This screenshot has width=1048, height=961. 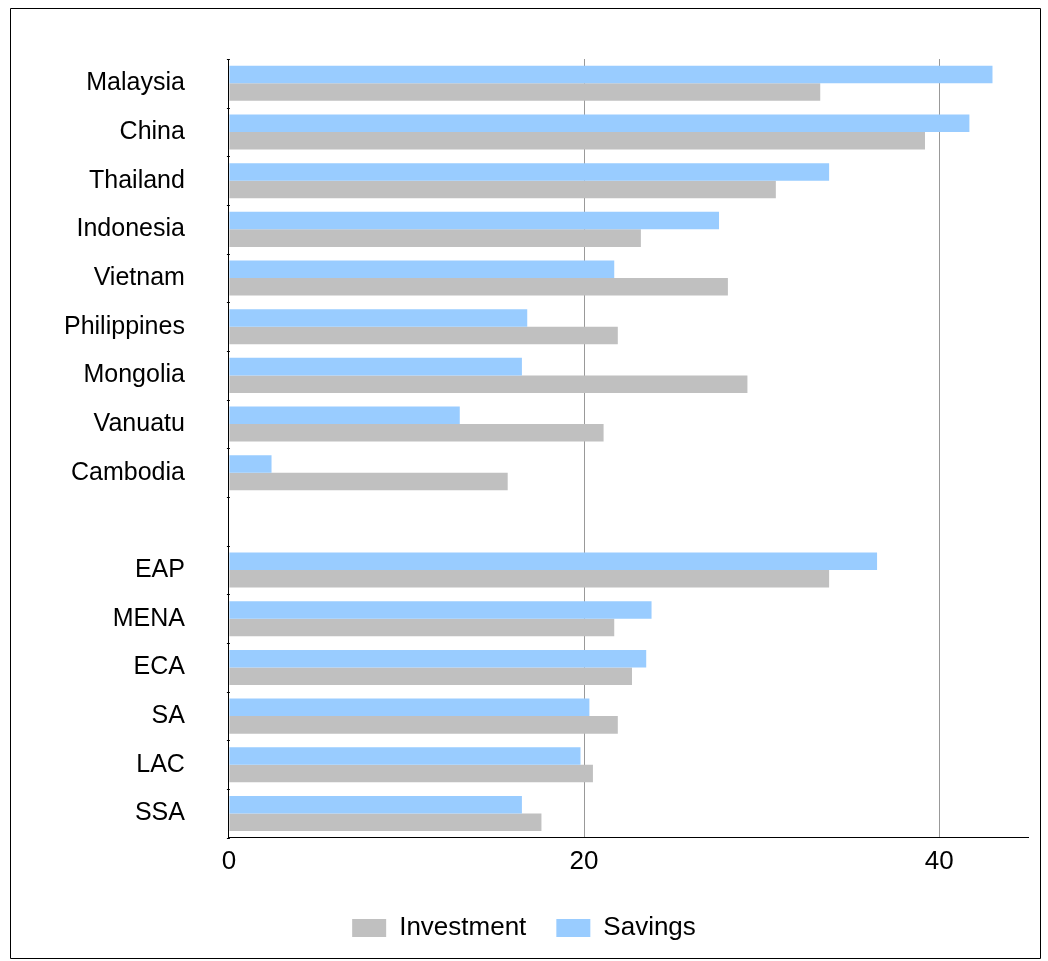 I want to click on y-tick-label: Philippines, so click(x=124, y=324).